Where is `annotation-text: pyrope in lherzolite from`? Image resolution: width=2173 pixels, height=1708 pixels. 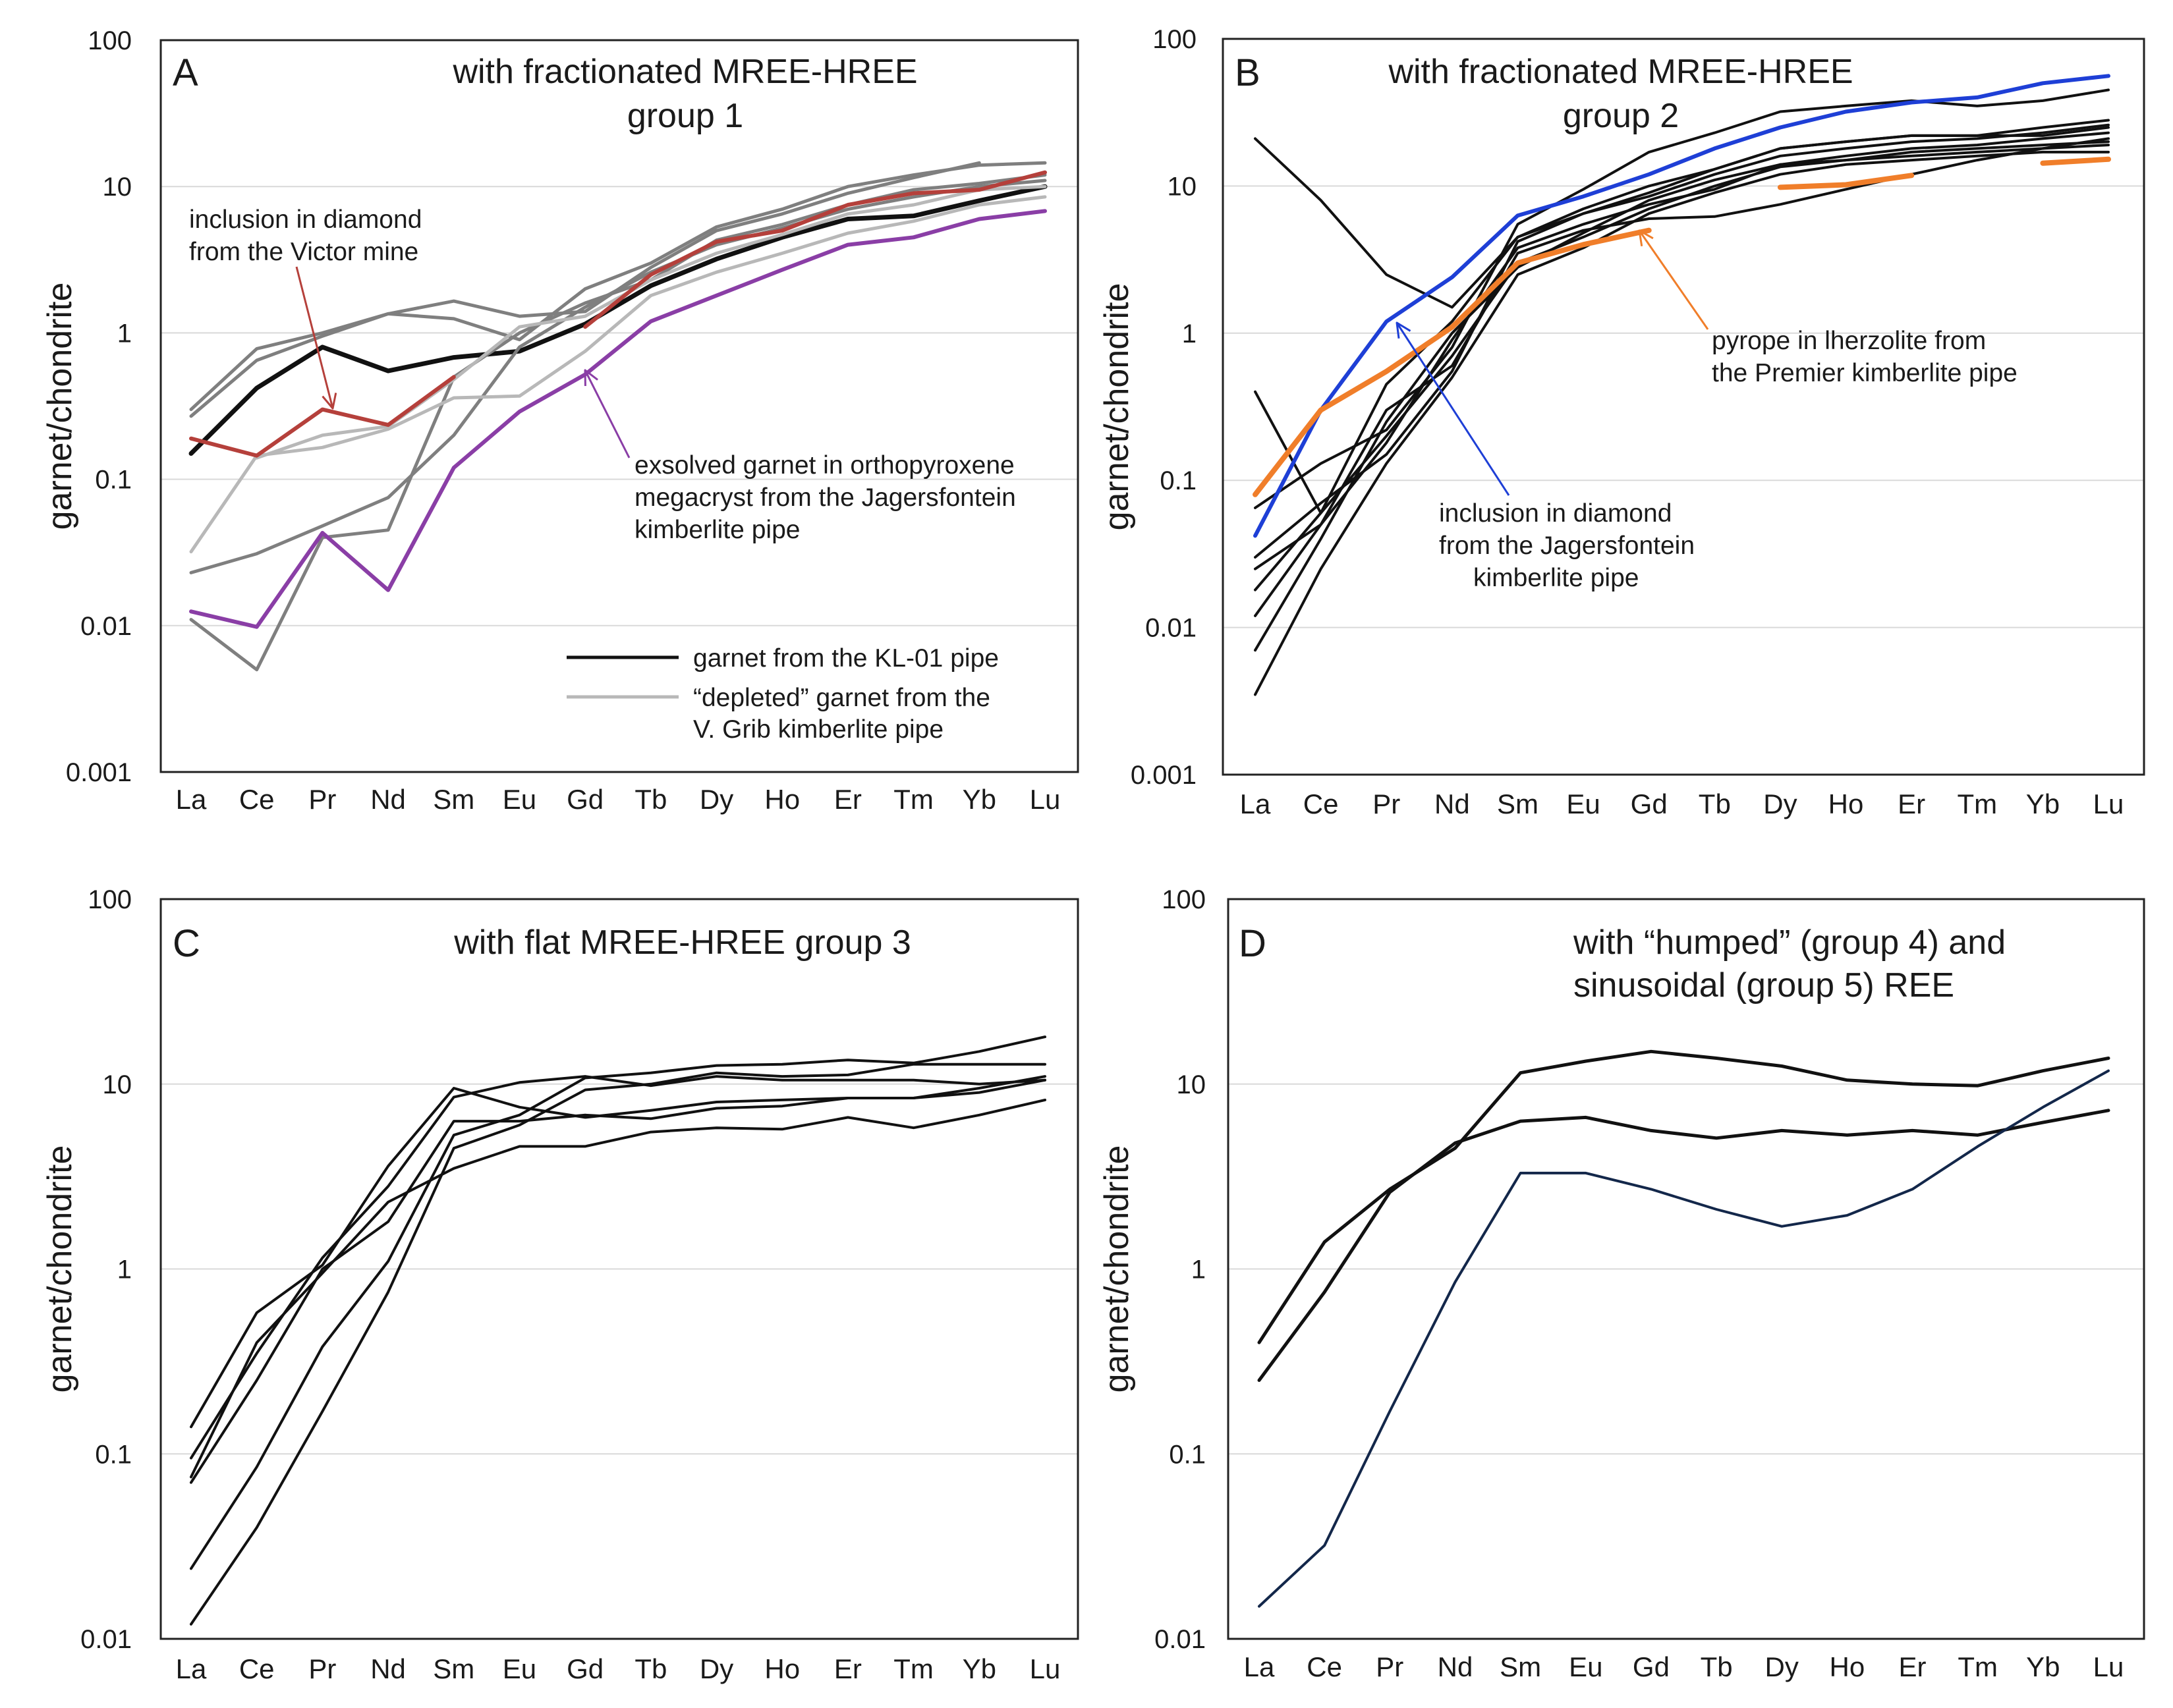 annotation-text: pyrope in lherzolite from is located at coordinates (1849, 341).